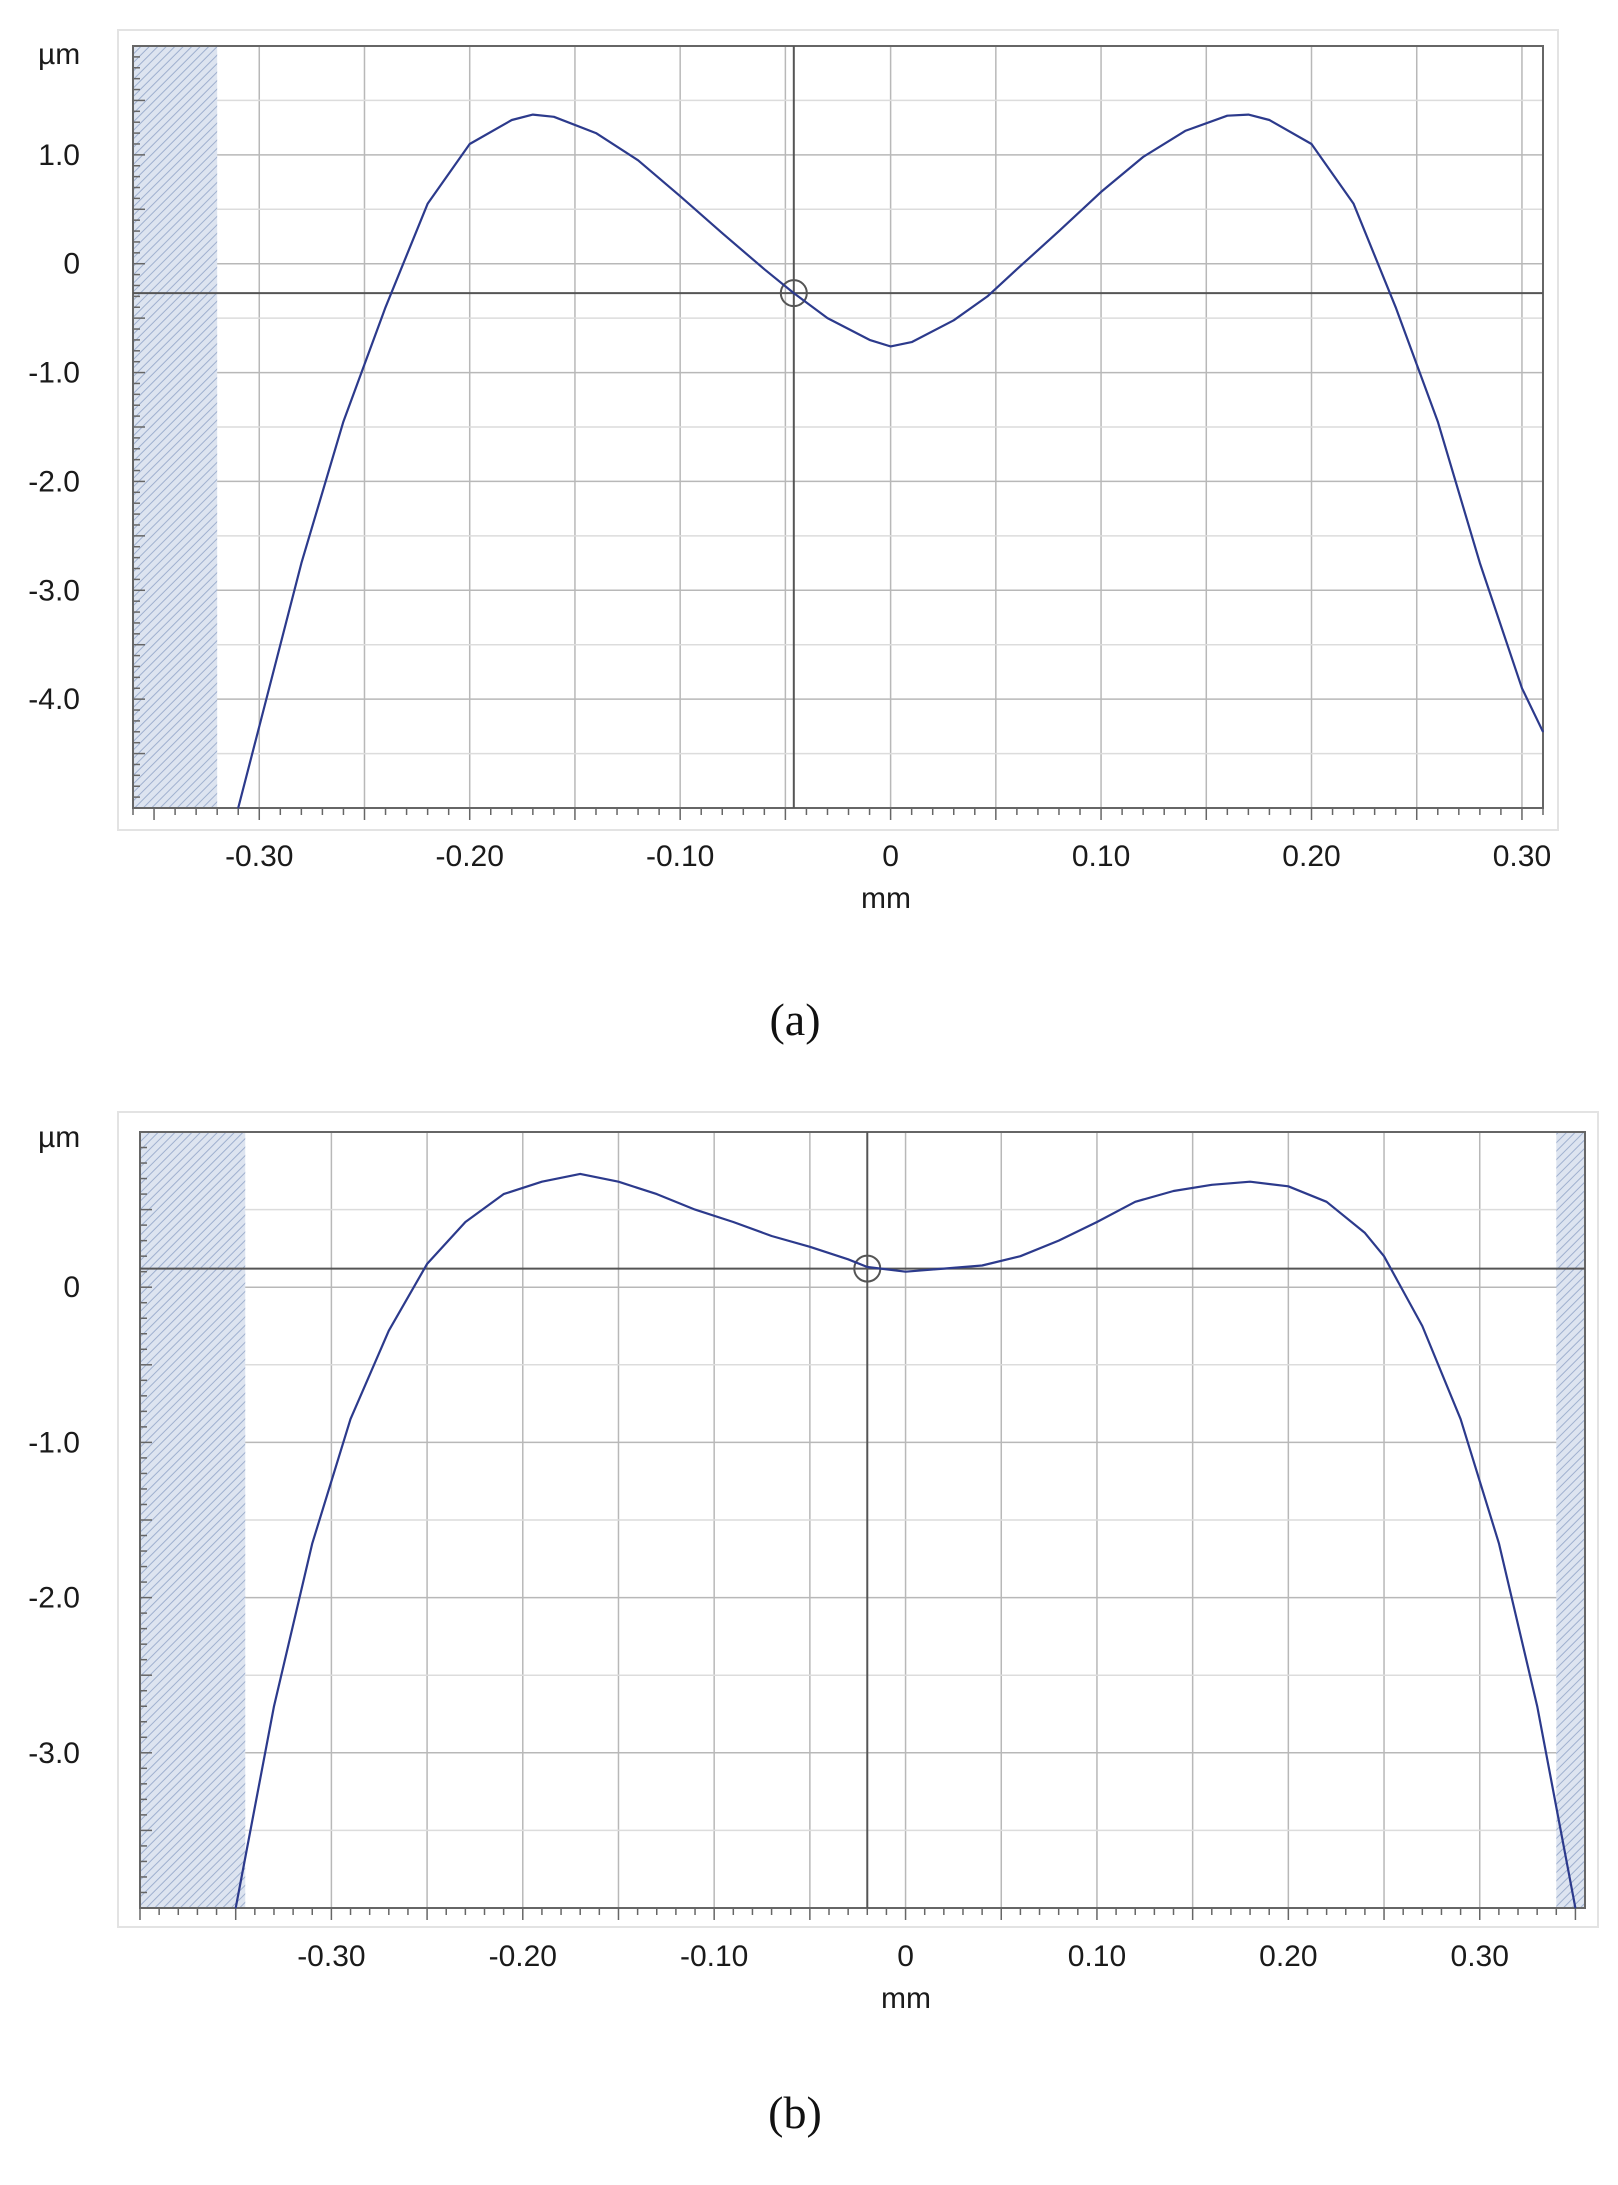 This screenshot has width=1618, height=2185. What do you see at coordinates (59, 155) in the screenshot?
I see `panel-a-y-tick-label: 1.0` at bounding box center [59, 155].